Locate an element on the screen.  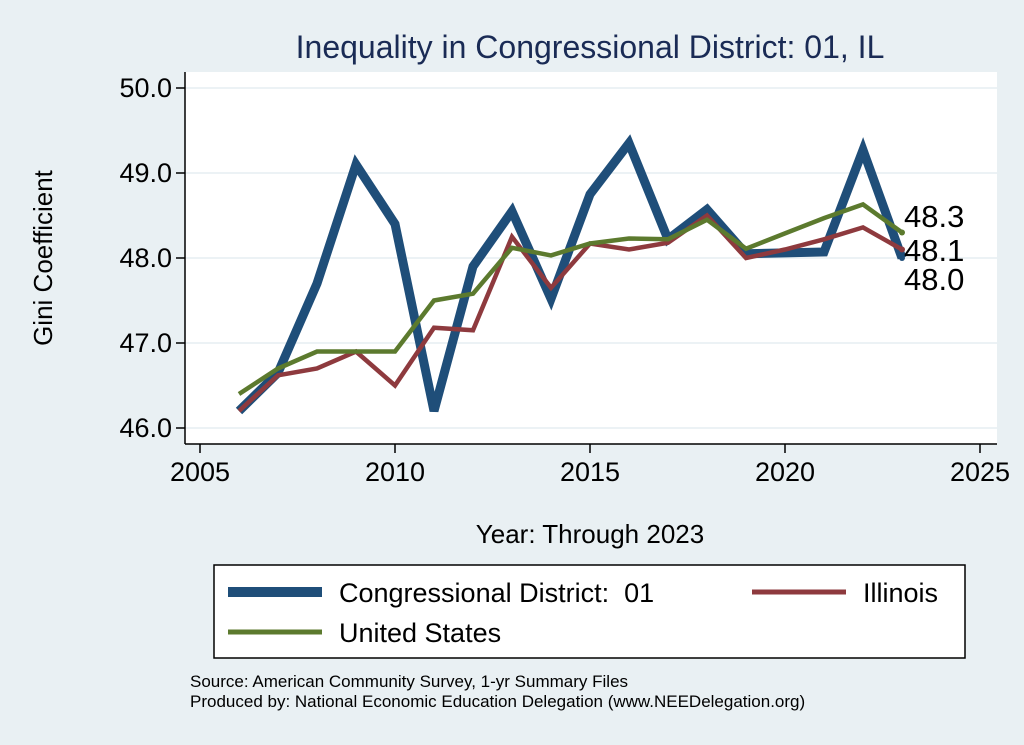
legend-box is located at coordinates (589, 611).